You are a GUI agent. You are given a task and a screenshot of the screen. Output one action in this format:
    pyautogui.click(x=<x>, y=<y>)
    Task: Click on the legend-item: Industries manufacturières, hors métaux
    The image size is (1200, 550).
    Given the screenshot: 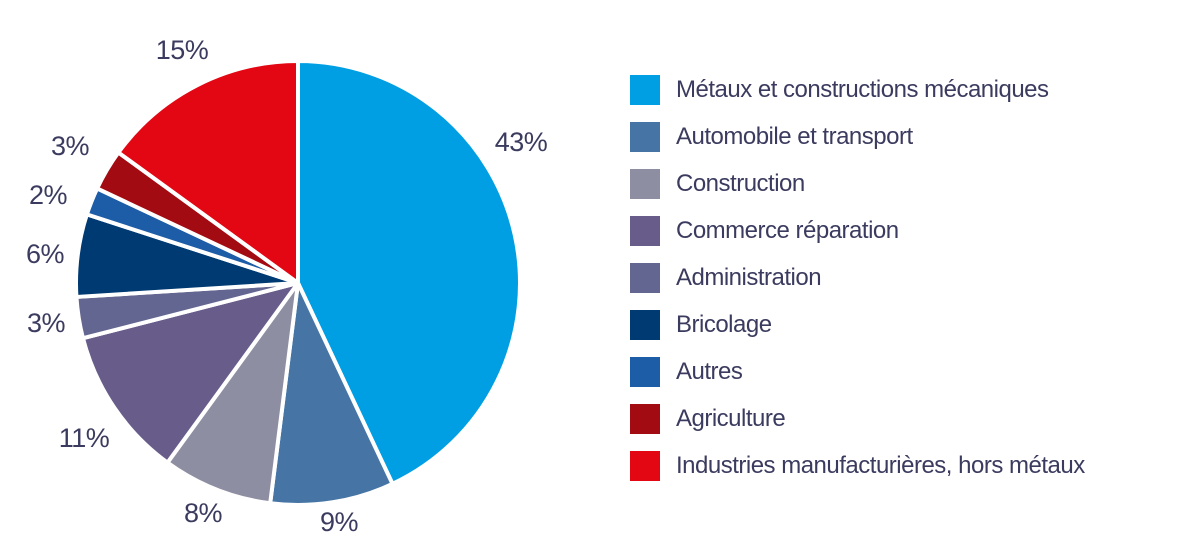 What is the action you would take?
    pyautogui.click(x=857, y=466)
    